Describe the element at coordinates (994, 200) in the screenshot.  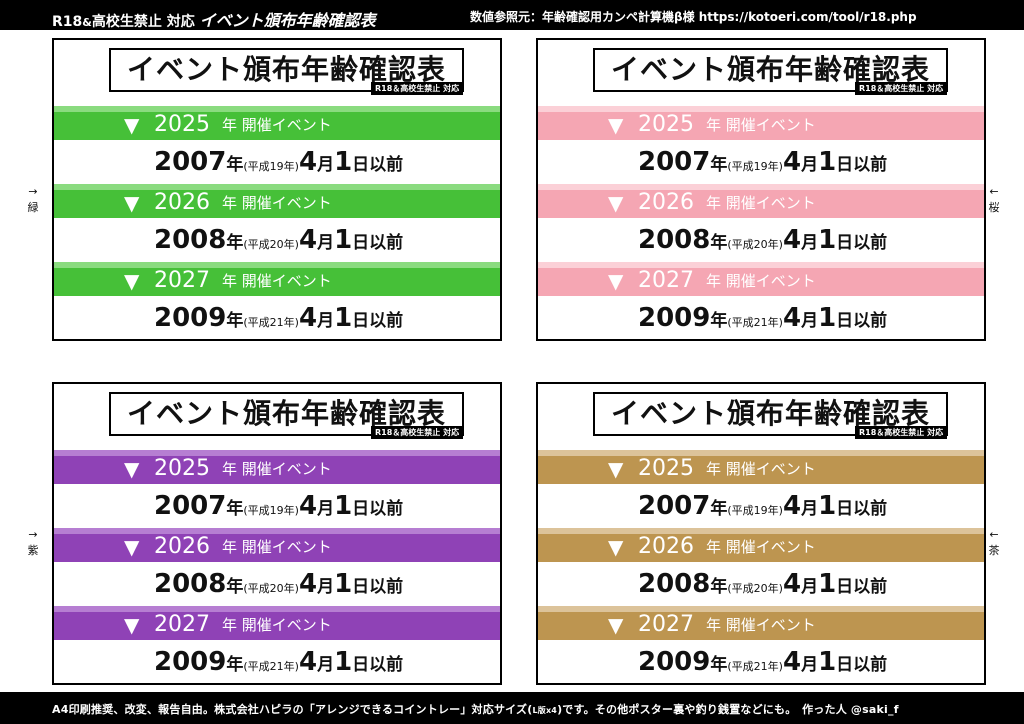
I see `side-label-sakura: ← 桜` at that location.